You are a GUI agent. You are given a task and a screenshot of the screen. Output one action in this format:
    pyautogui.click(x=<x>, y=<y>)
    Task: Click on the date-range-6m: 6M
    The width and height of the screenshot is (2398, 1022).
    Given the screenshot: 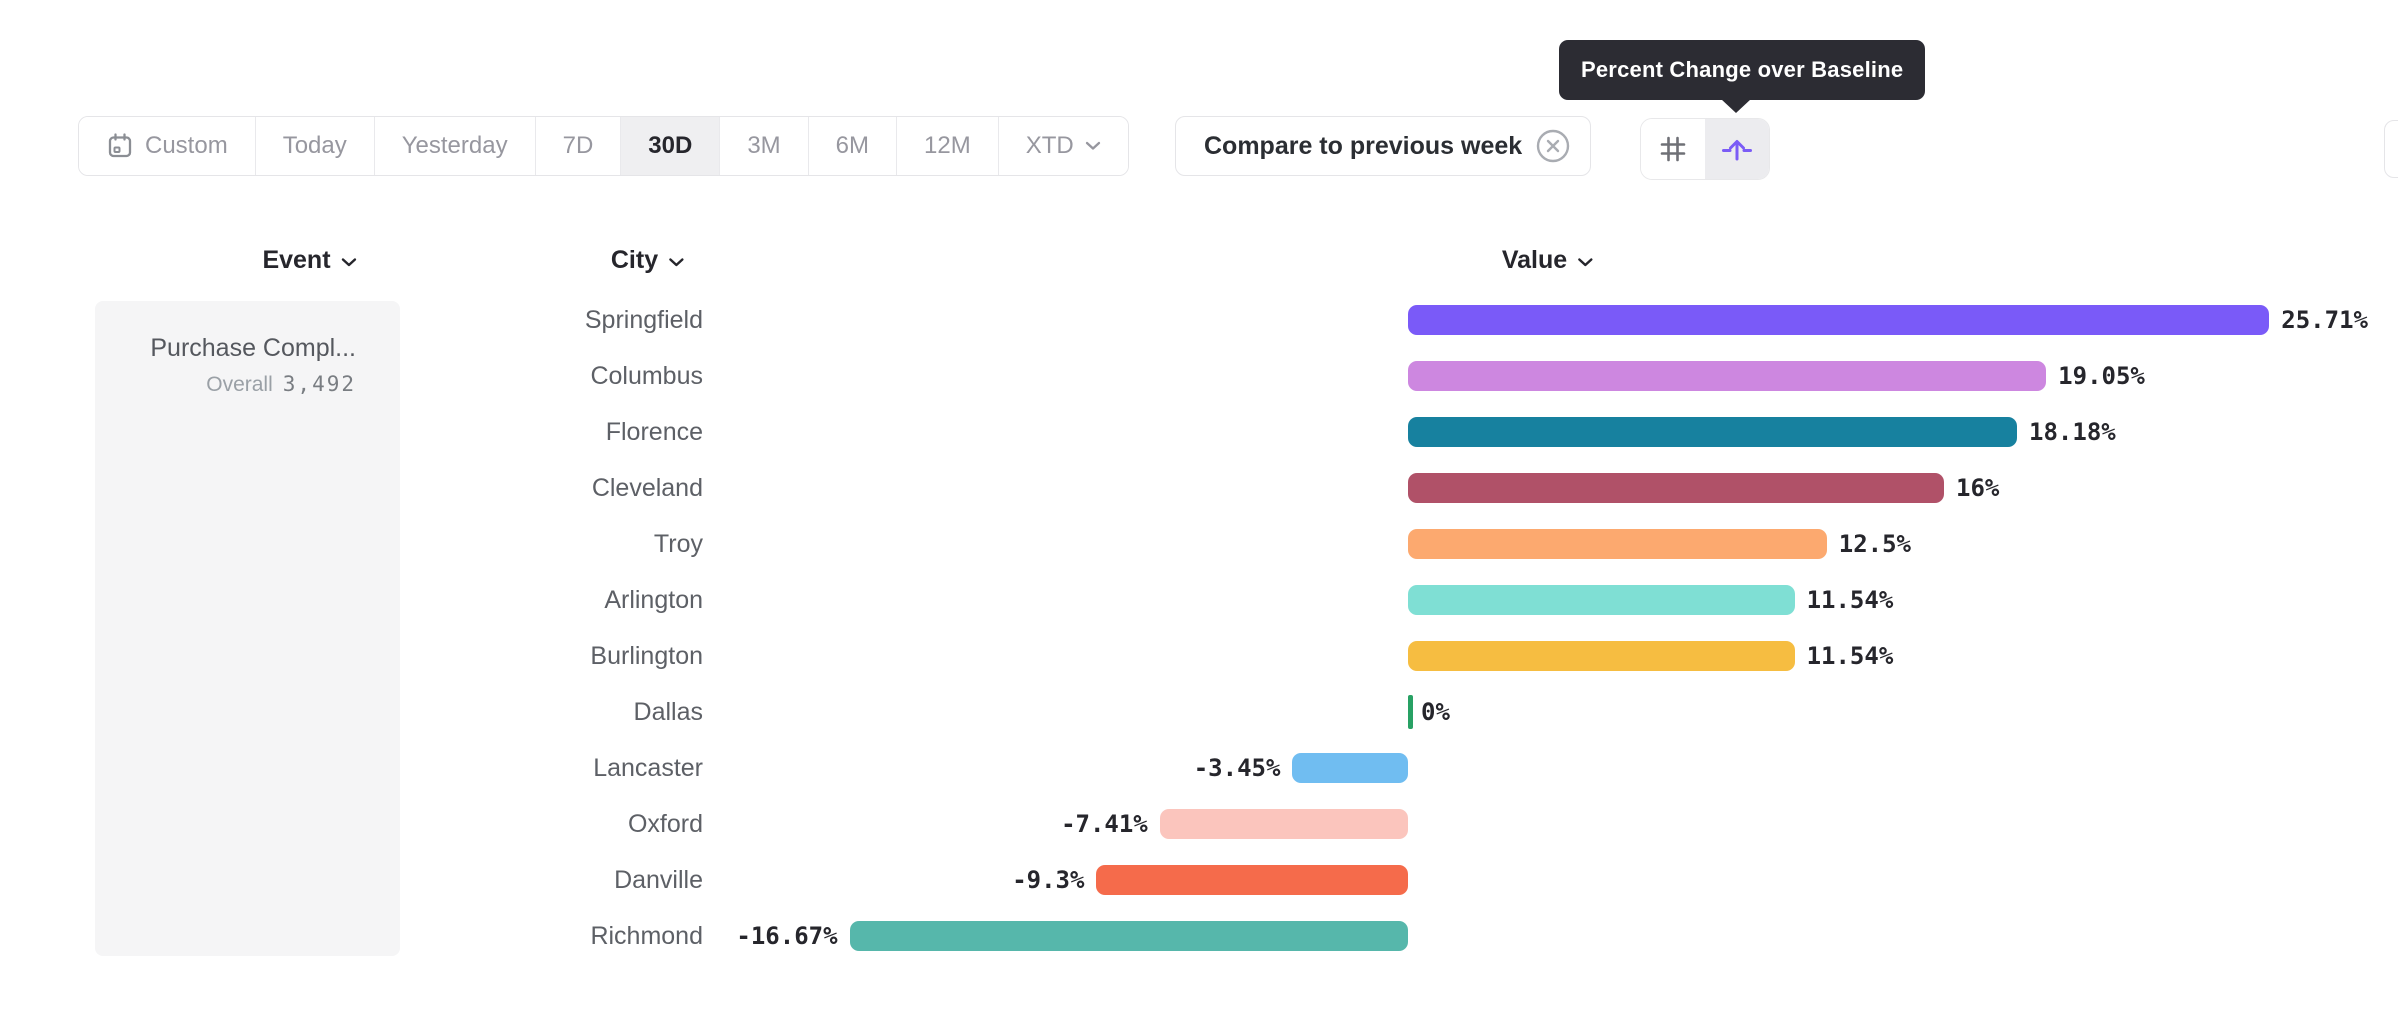 What is the action you would take?
    pyautogui.click(x=852, y=146)
    